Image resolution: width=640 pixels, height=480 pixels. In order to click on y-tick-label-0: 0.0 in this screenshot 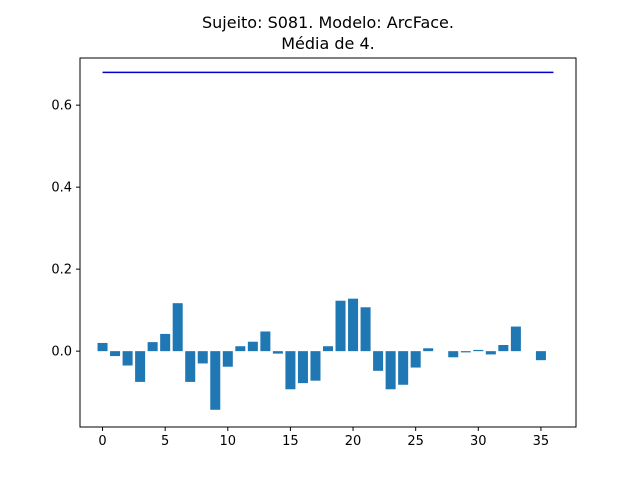, I will do `click(61, 352)`.